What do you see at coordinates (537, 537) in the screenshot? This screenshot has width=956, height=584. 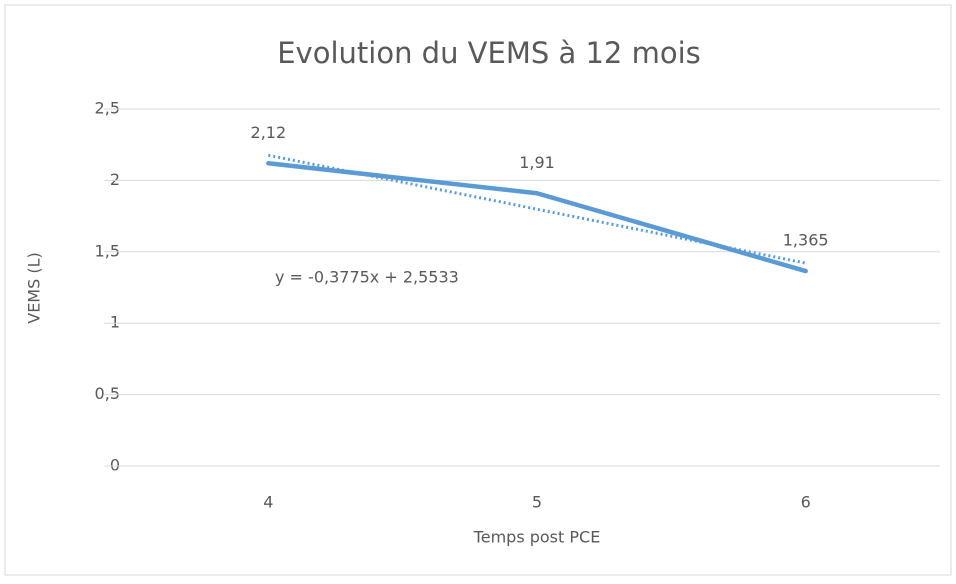 I see `x-axis-label: Temps post PCE` at bounding box center [537, 537].